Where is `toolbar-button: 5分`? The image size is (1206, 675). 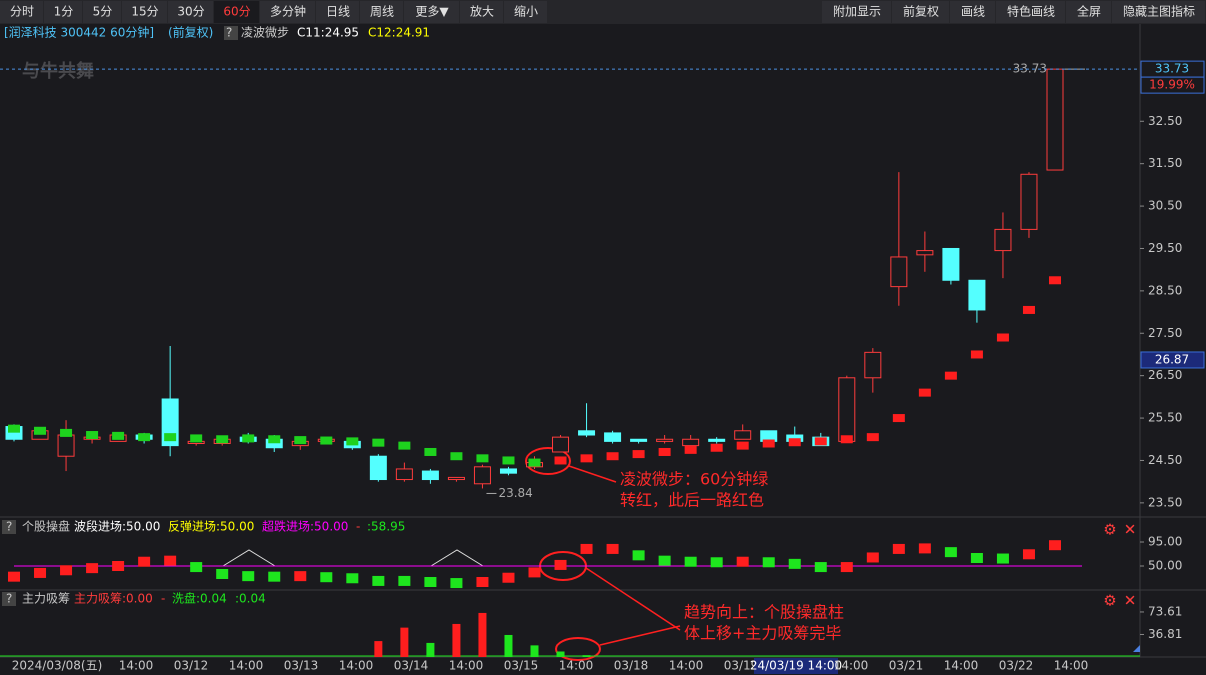
toolbar-button: 5分 is located at coordinates (103, 12).